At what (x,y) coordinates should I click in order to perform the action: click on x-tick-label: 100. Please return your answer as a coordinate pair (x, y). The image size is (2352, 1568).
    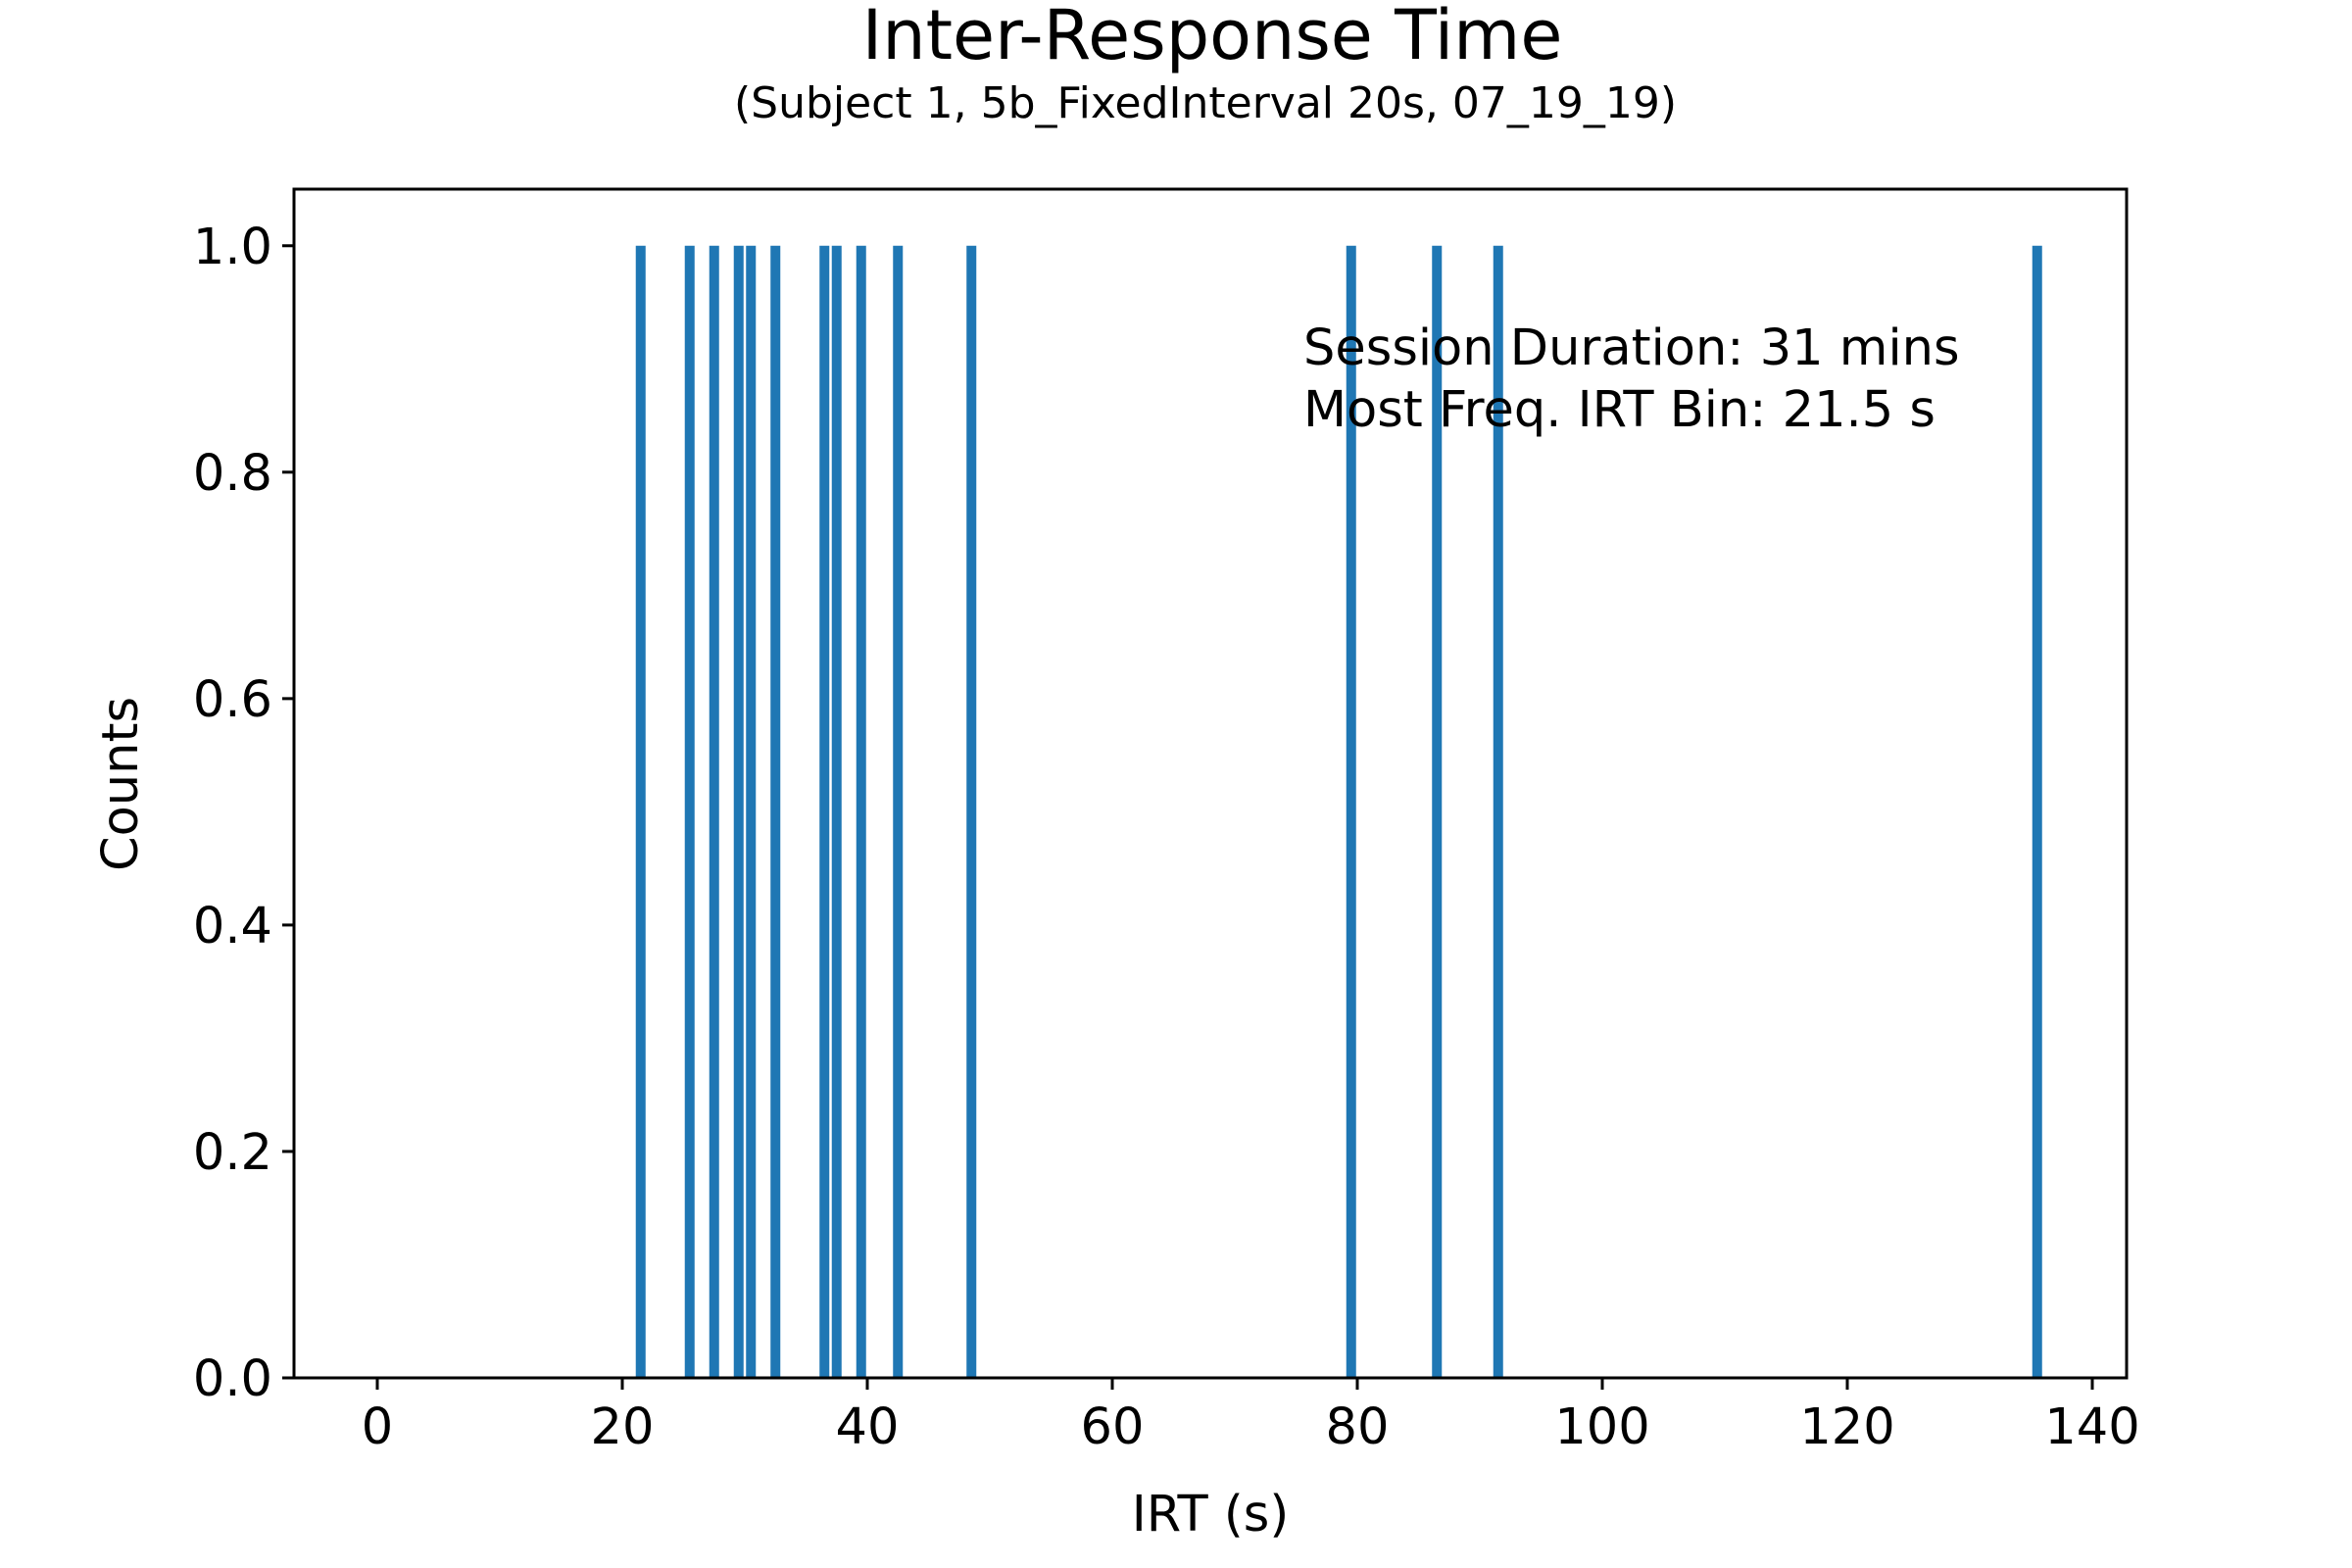
    Looking at the image, I should click on (1601, 1427).